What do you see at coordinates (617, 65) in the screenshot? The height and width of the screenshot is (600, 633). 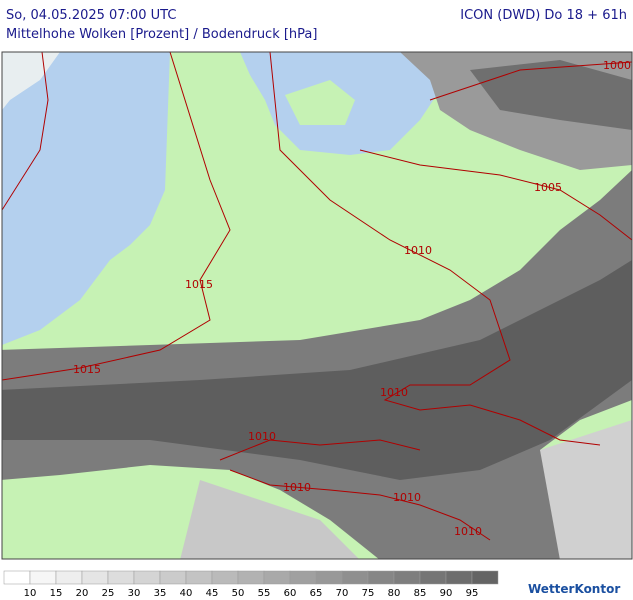 I see `isobar-label: 1000` at bounding box center [617, 65].